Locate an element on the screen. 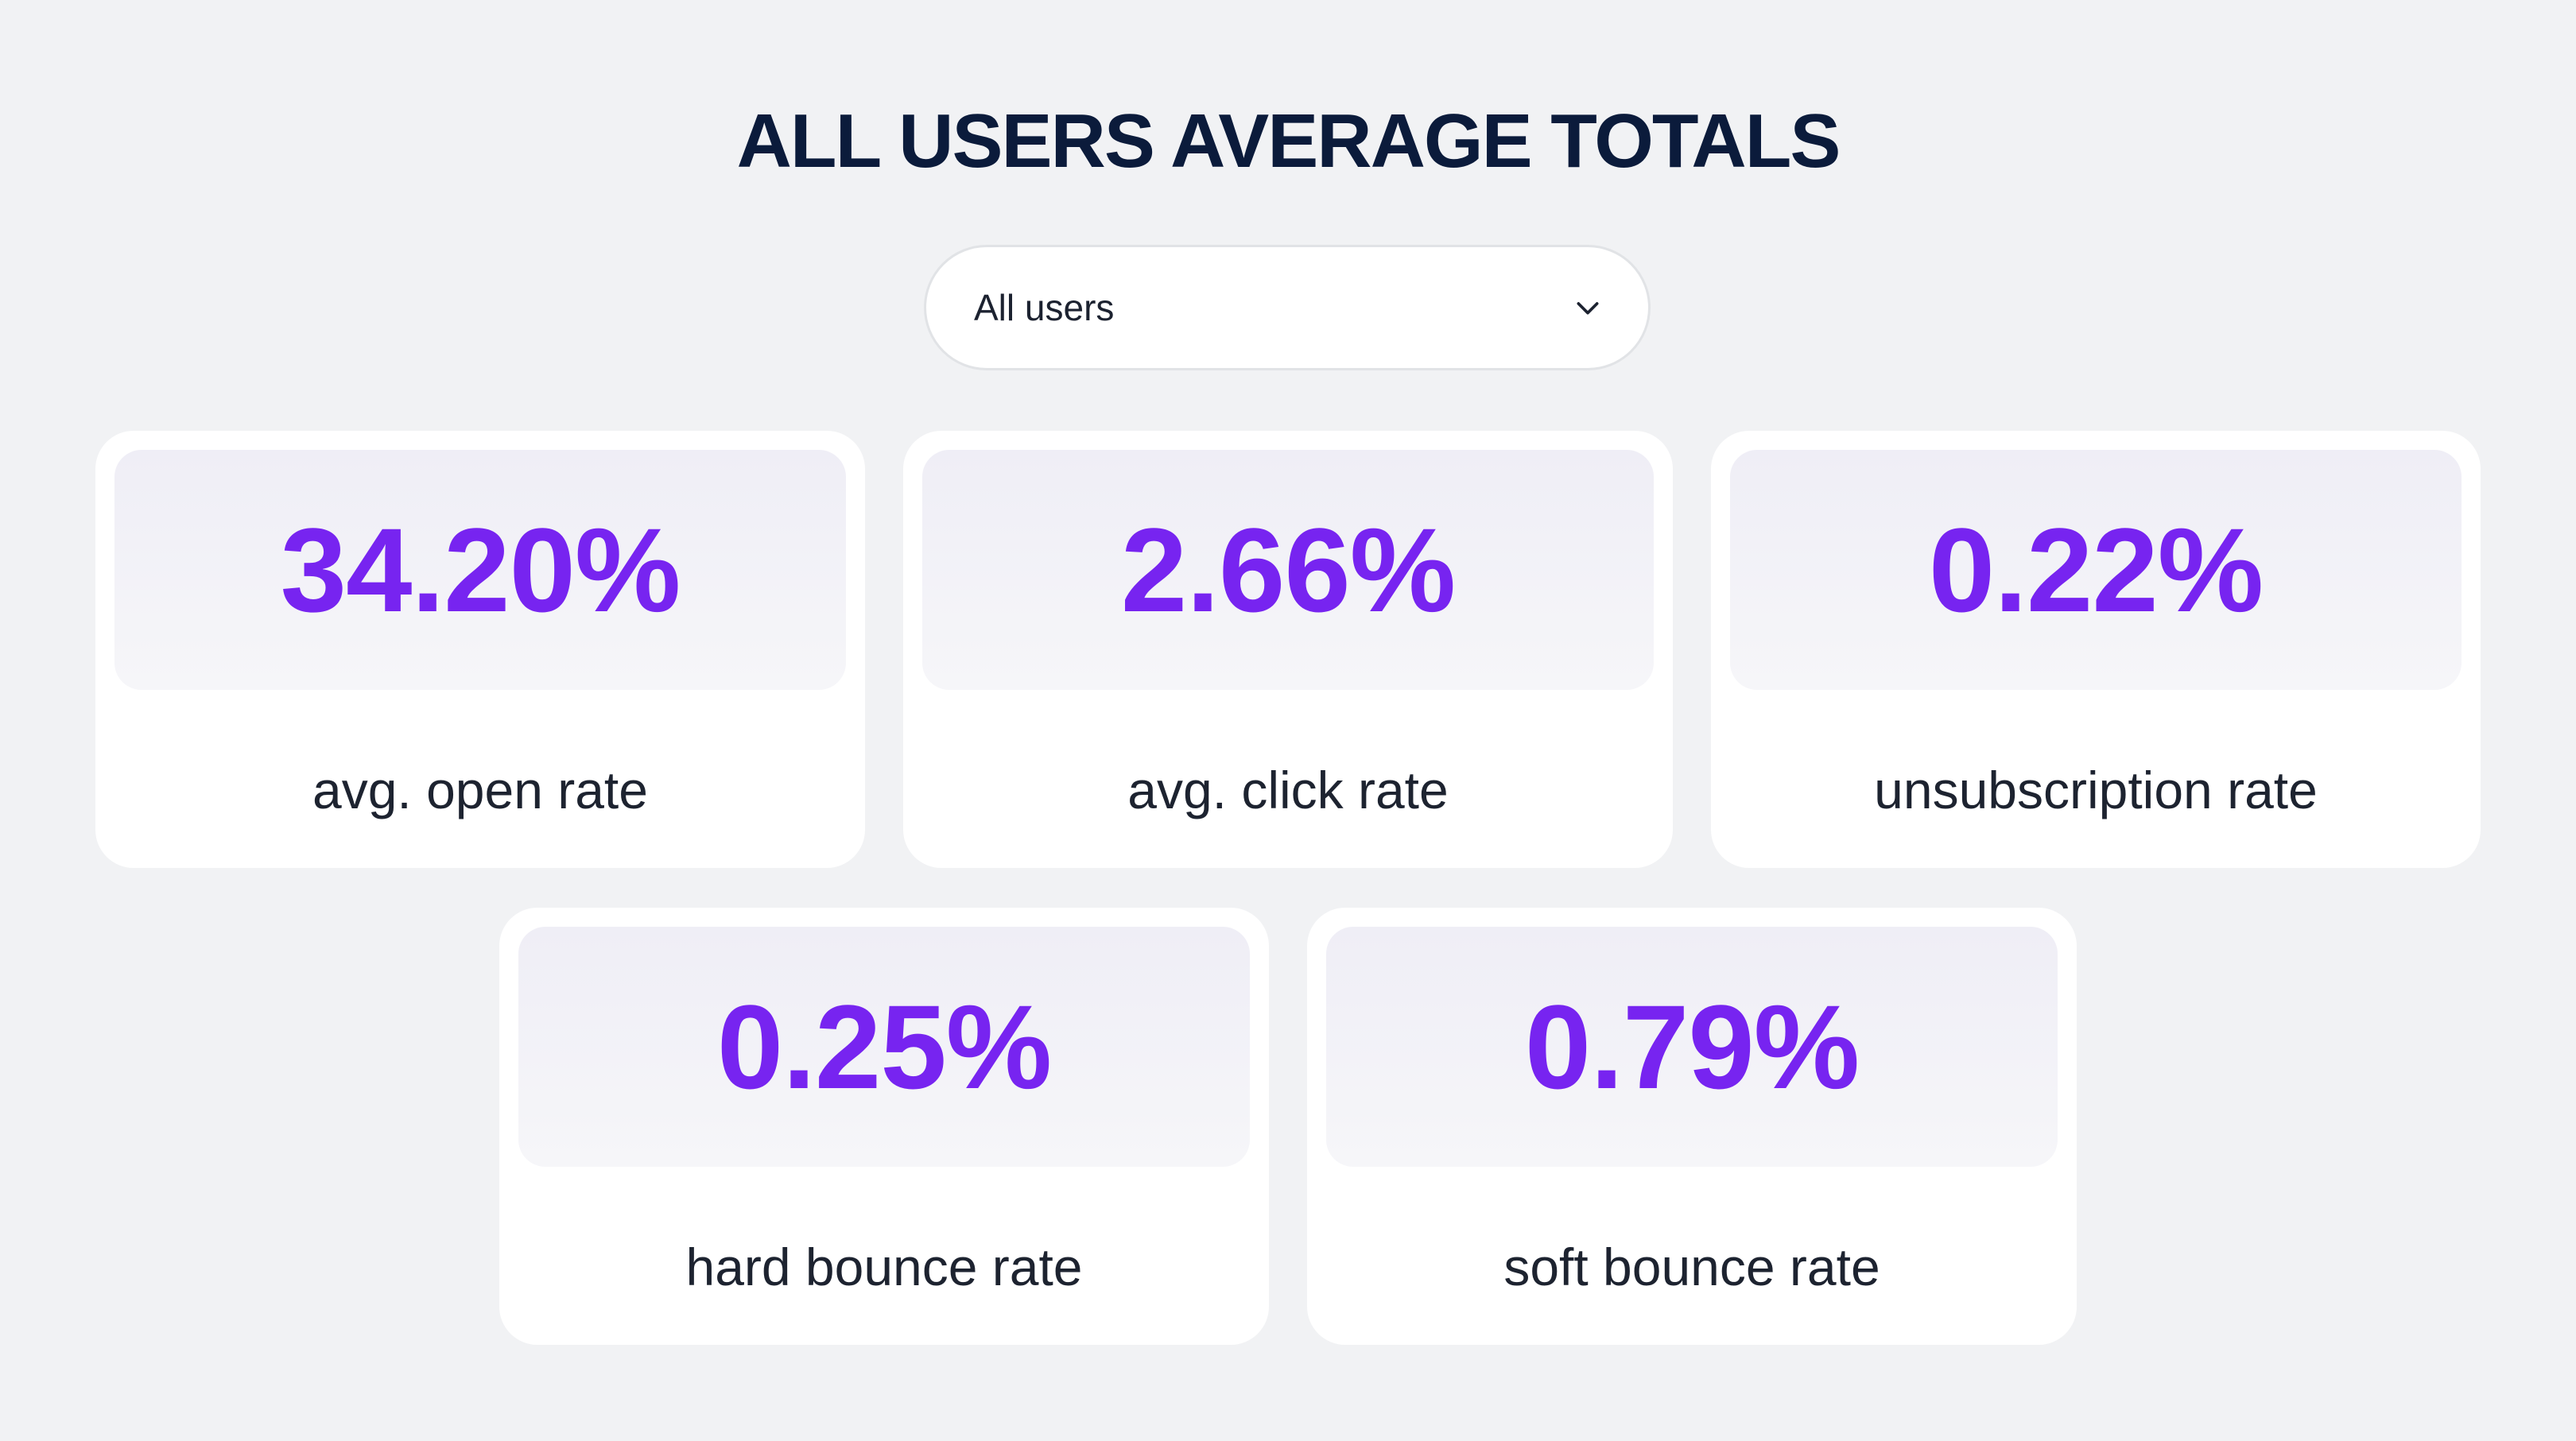  metric-value-box: 0.25% is located at coordinates (884, 1047).